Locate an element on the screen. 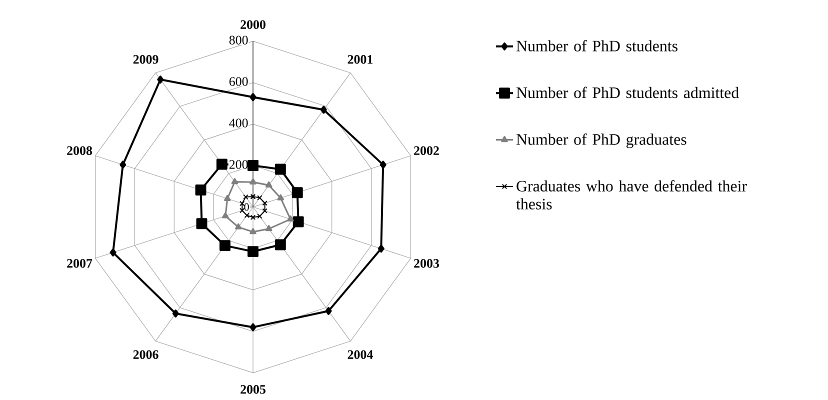  spoke-label: 2004 is located at coordinates (360, 354).